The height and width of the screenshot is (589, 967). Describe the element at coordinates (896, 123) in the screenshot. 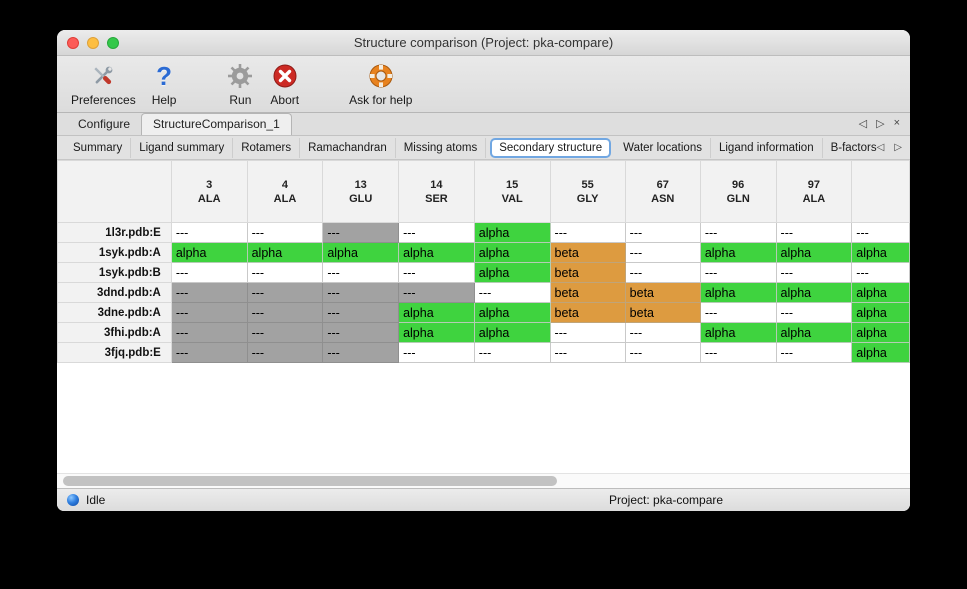

I see `tab-close-icon: ×` at that location.